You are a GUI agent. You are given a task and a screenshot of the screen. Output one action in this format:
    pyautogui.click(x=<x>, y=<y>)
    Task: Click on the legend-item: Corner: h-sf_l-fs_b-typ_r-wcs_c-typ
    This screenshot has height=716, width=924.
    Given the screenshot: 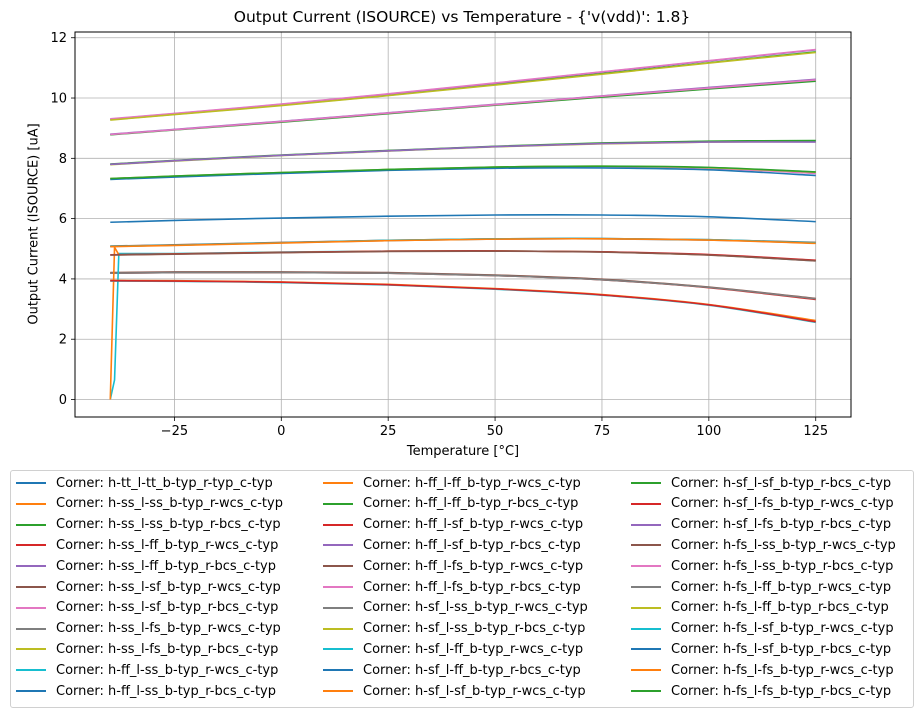 What is the action you would take?
    pyautogui.click(x=762, y=504)
    